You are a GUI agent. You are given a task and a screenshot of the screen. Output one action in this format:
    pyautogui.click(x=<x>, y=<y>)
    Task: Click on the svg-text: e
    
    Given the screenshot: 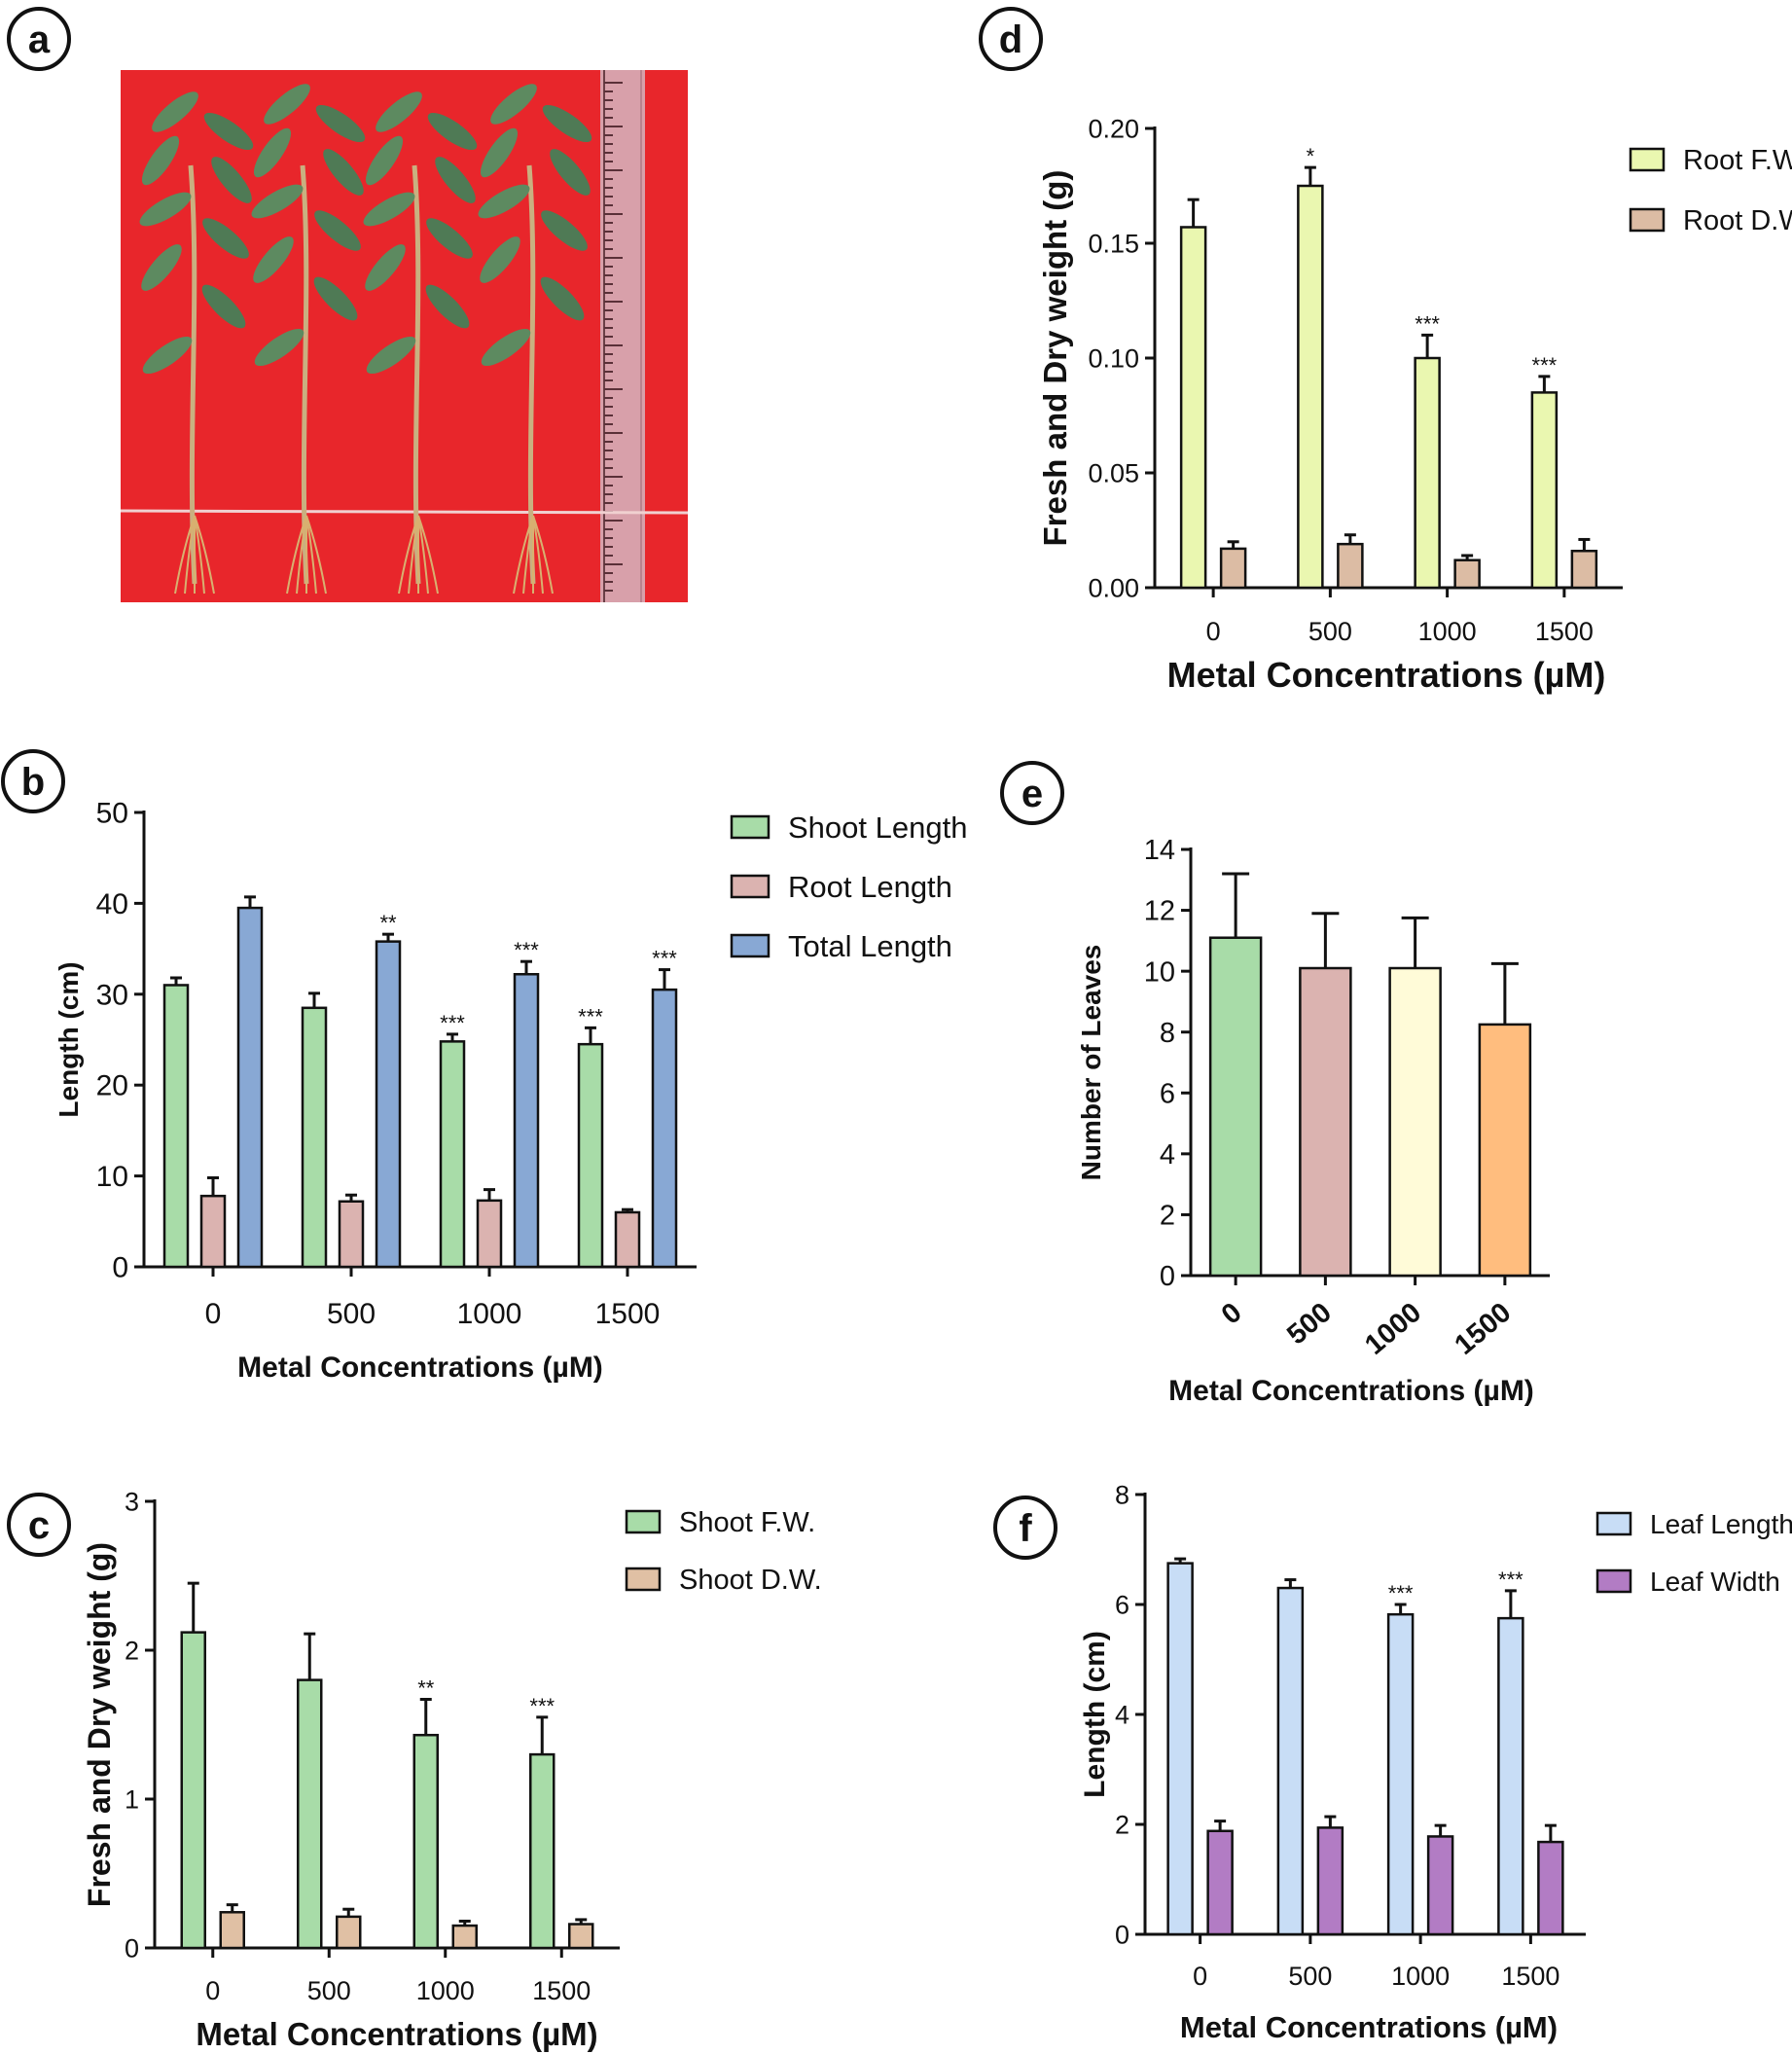 What is the action you would take?
    pyautogui.click(x=1032, y=794)
    